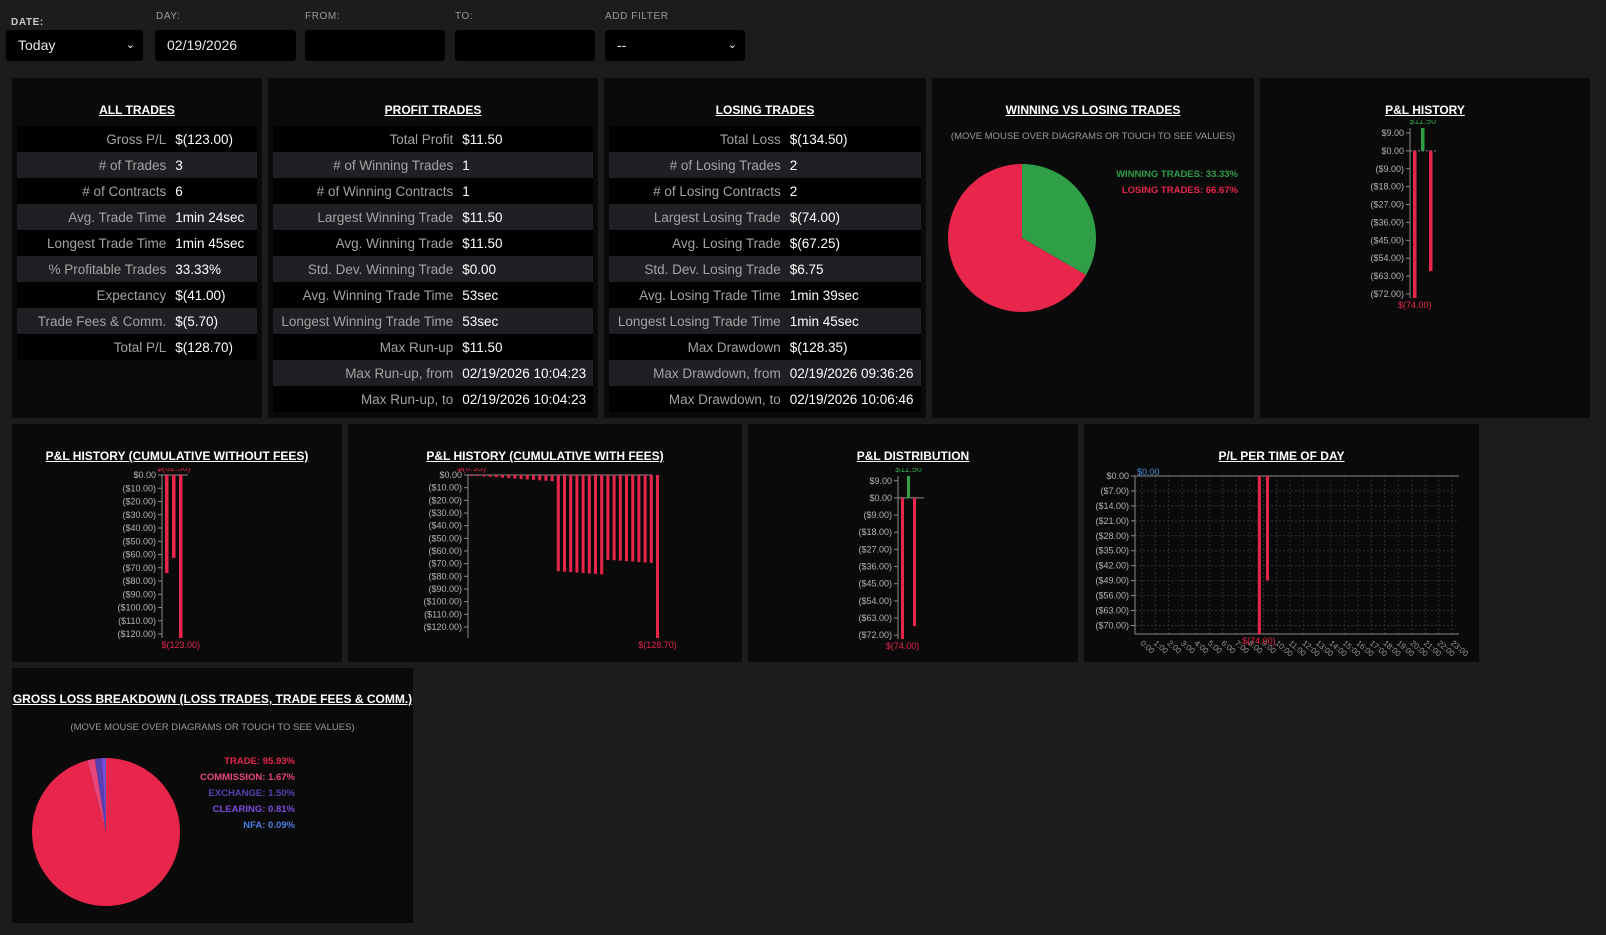 Image resolution: width=1606 pixels, height=935 pixels. What do you see at coordinates (698, 399) in the screenshot?
I see `stat-label: Max Drawdown, to` at bounding box center [698, 399].